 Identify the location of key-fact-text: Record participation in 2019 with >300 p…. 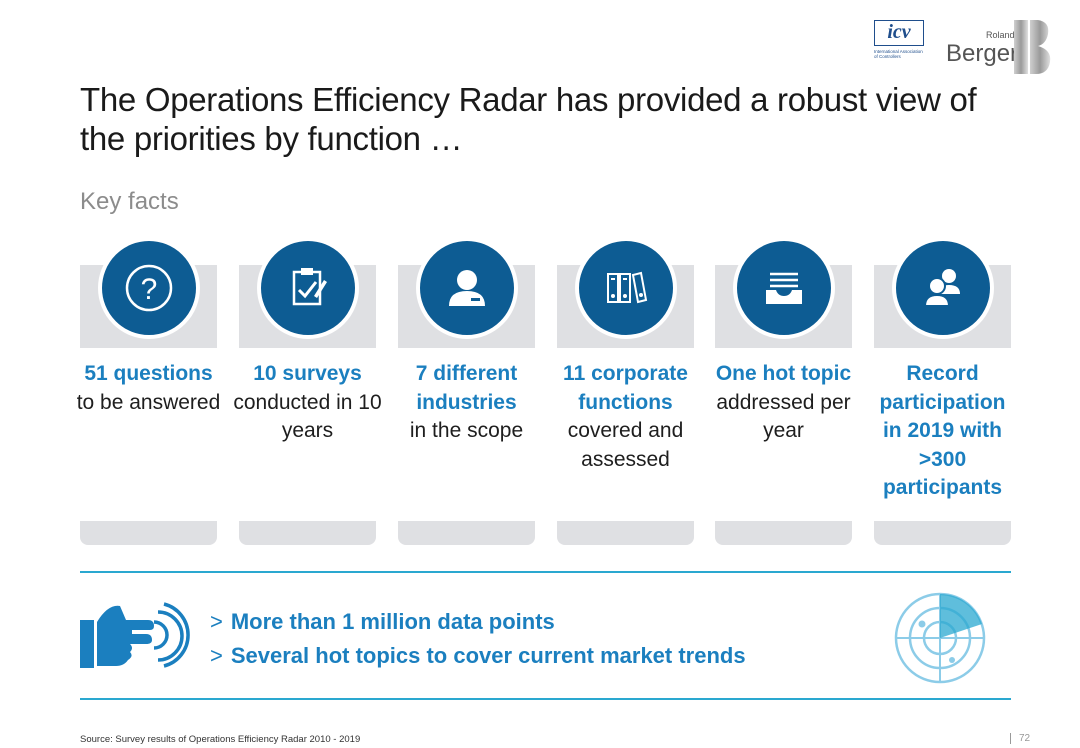
(942, 431).